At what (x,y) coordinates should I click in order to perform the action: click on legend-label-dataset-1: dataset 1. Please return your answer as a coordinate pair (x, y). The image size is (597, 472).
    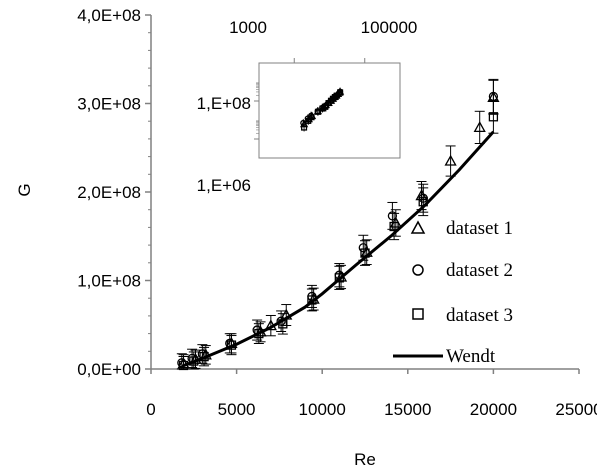
    Looking at the image, I should click on (479, 228).